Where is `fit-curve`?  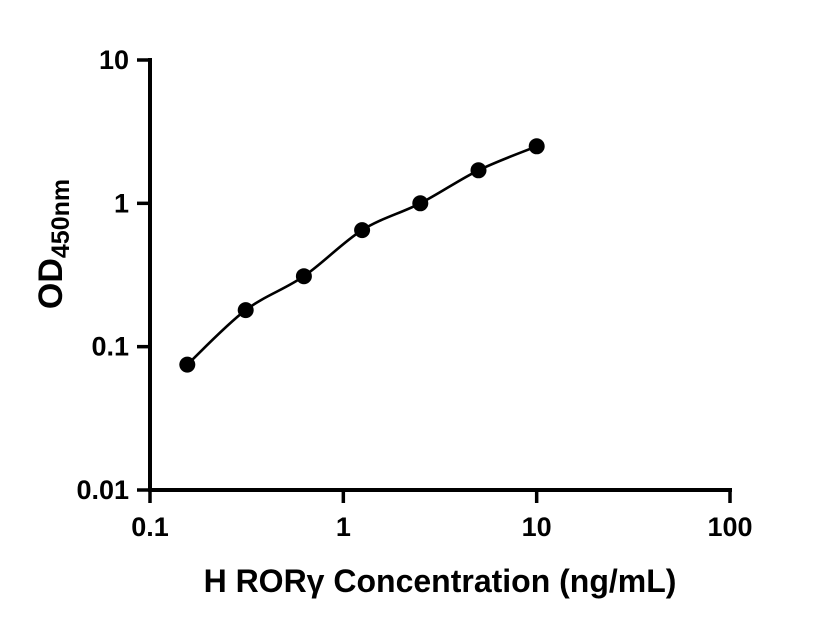
fit-curve is located at coordinates (362, 255).